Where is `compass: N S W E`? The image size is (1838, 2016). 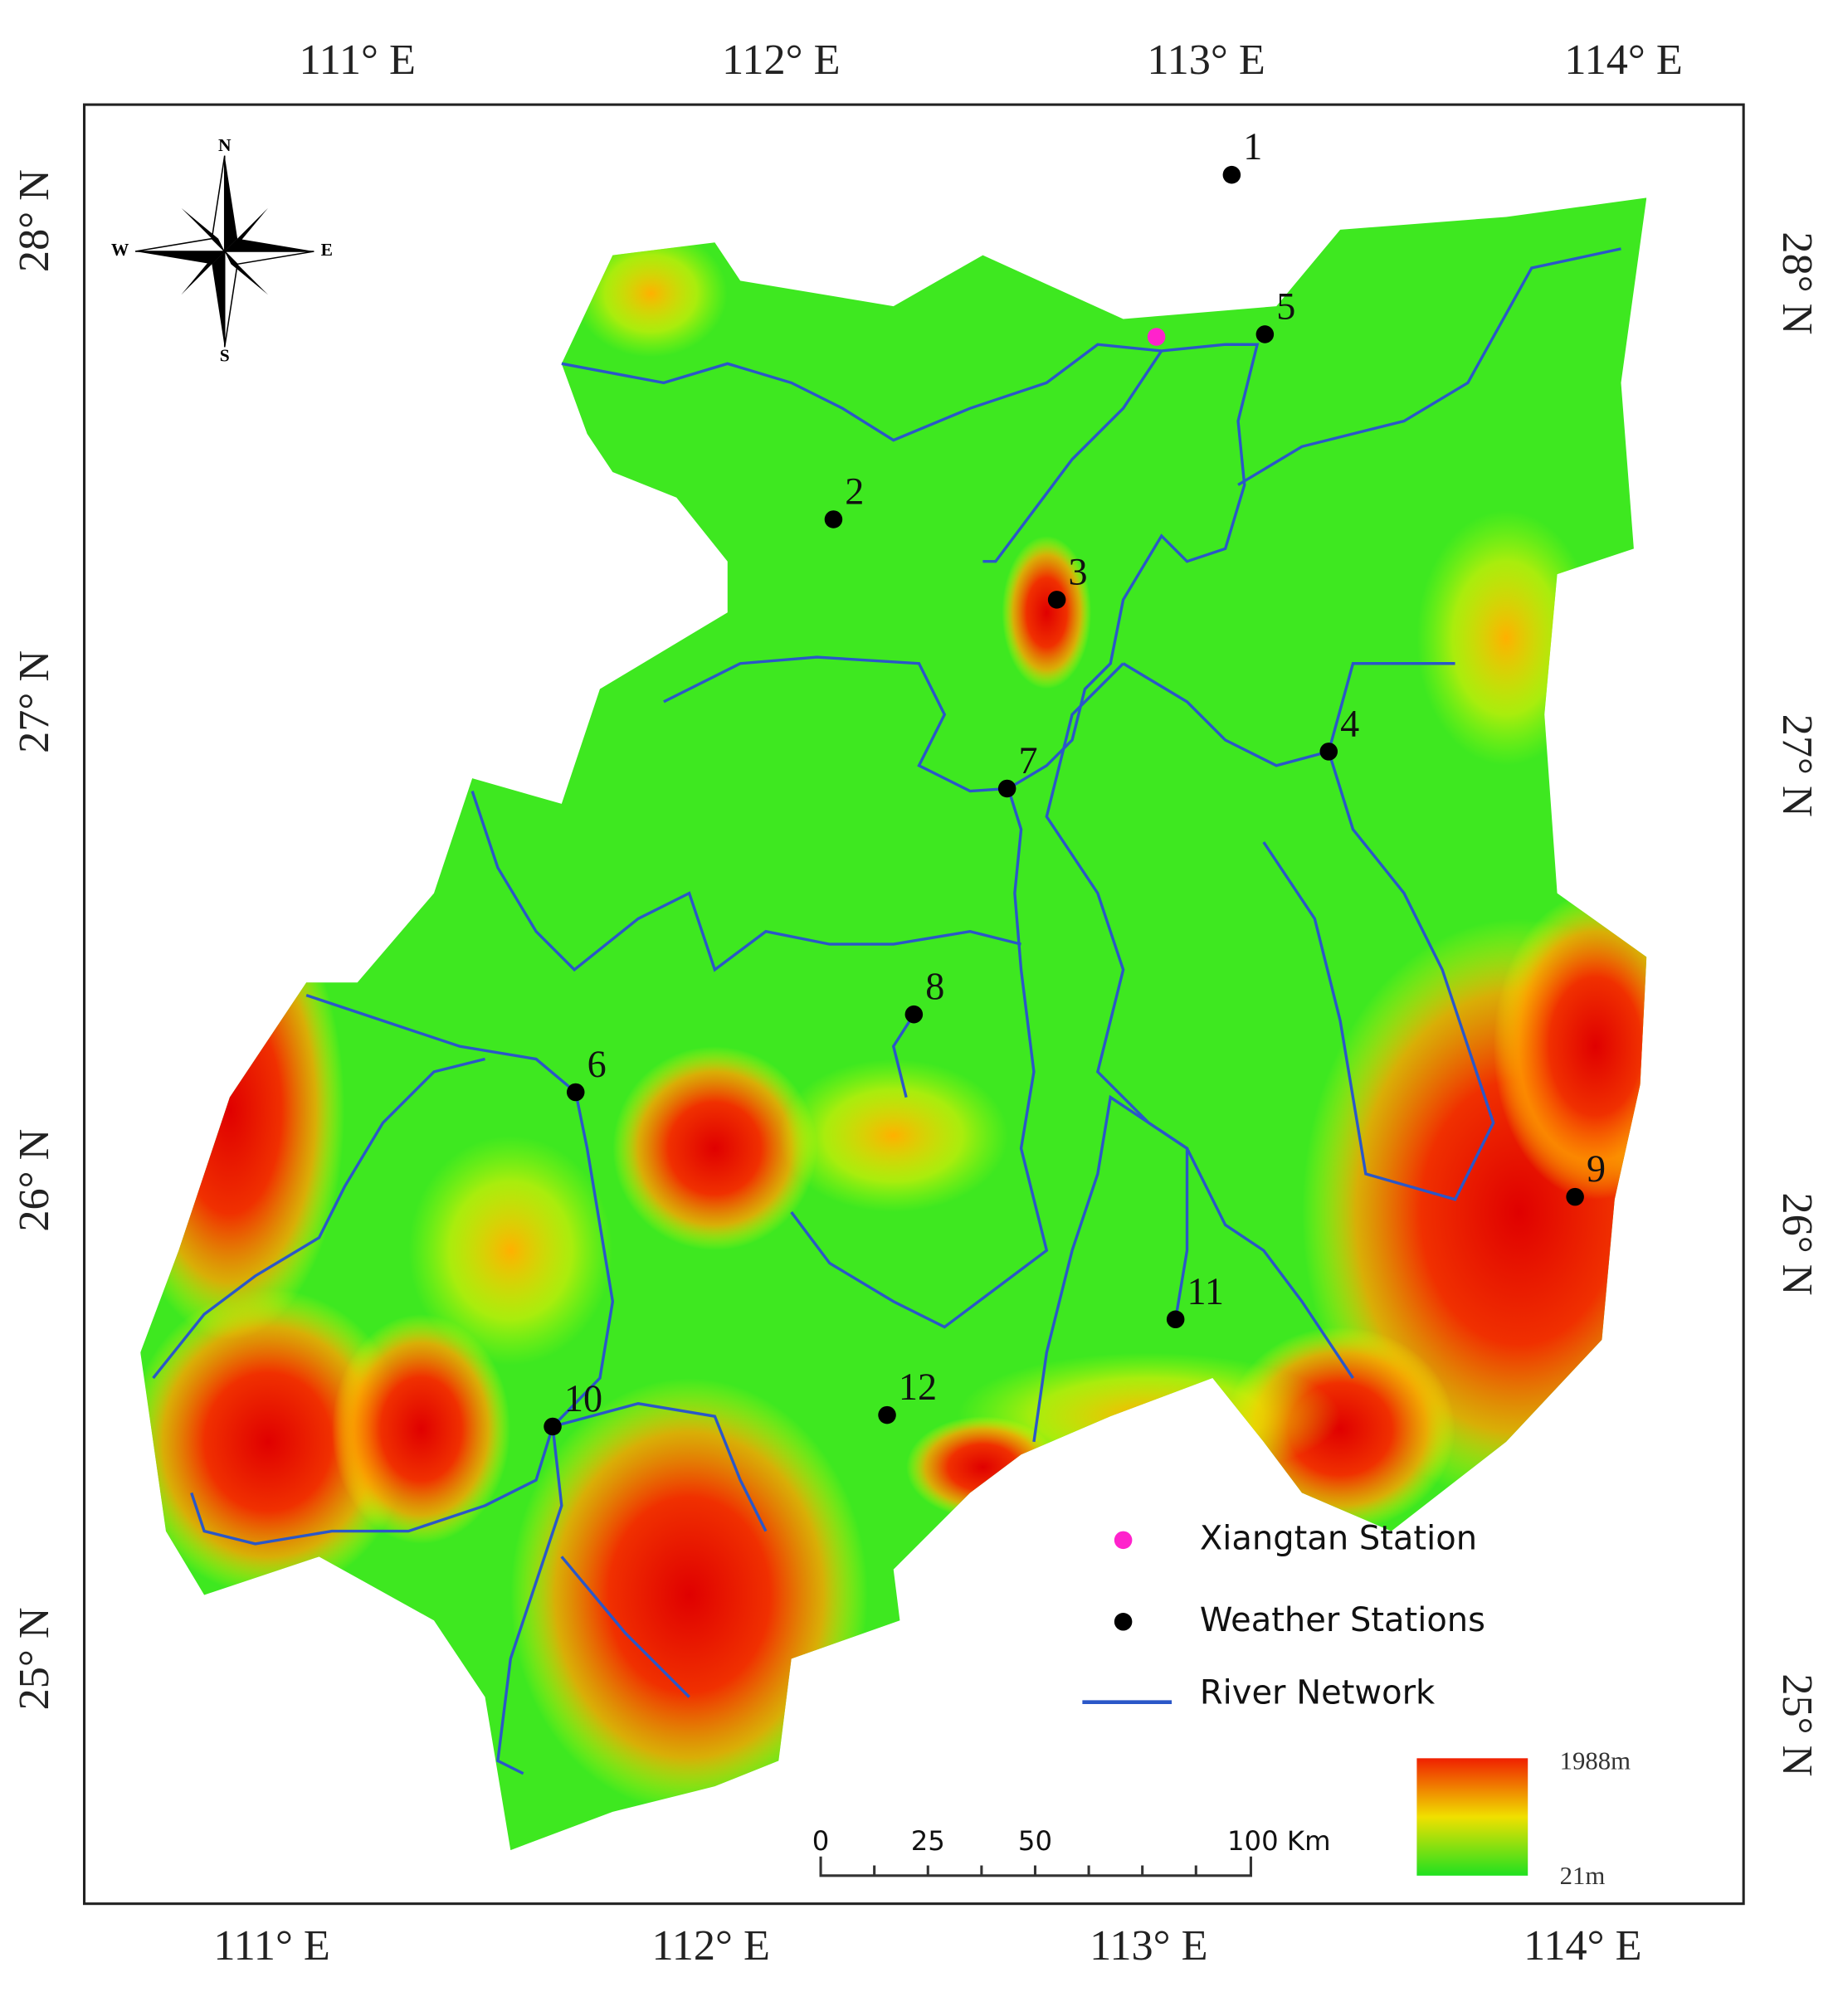
compass: N S W E is located at coordinates (222, 250).